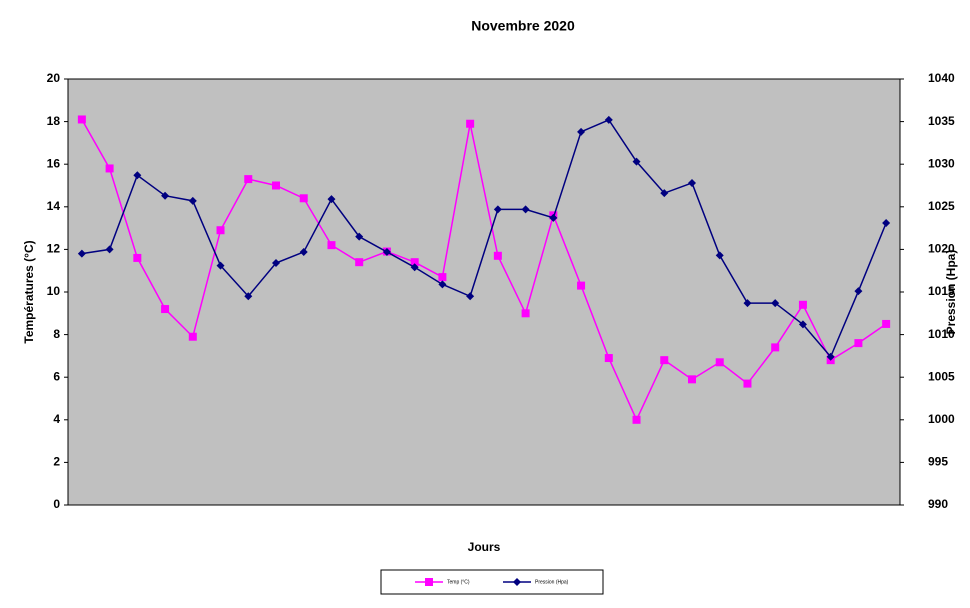  What do you see at coordinates (941, 334) in the screenshot?
I see `y2-tick-label: 1010` at bounding box center [941, 334].